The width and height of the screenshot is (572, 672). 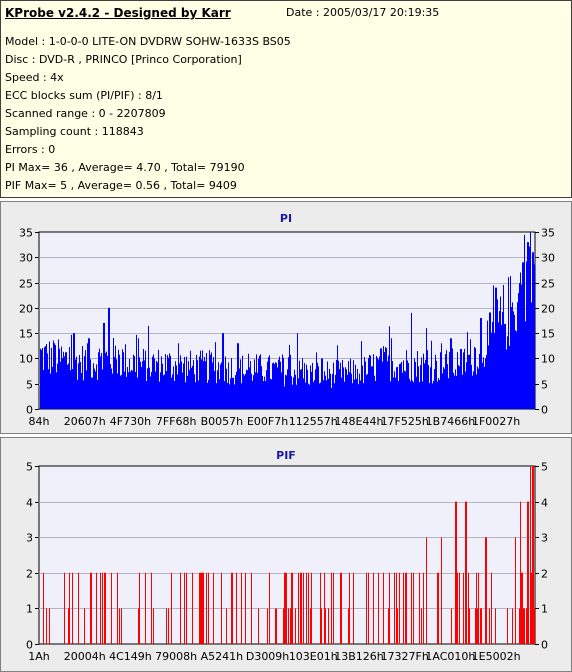 What do you see at coordinates (267, 421) in the screenshot?
I see `pi-xtick-label: E00F7h` at bounding box center [267, 421].